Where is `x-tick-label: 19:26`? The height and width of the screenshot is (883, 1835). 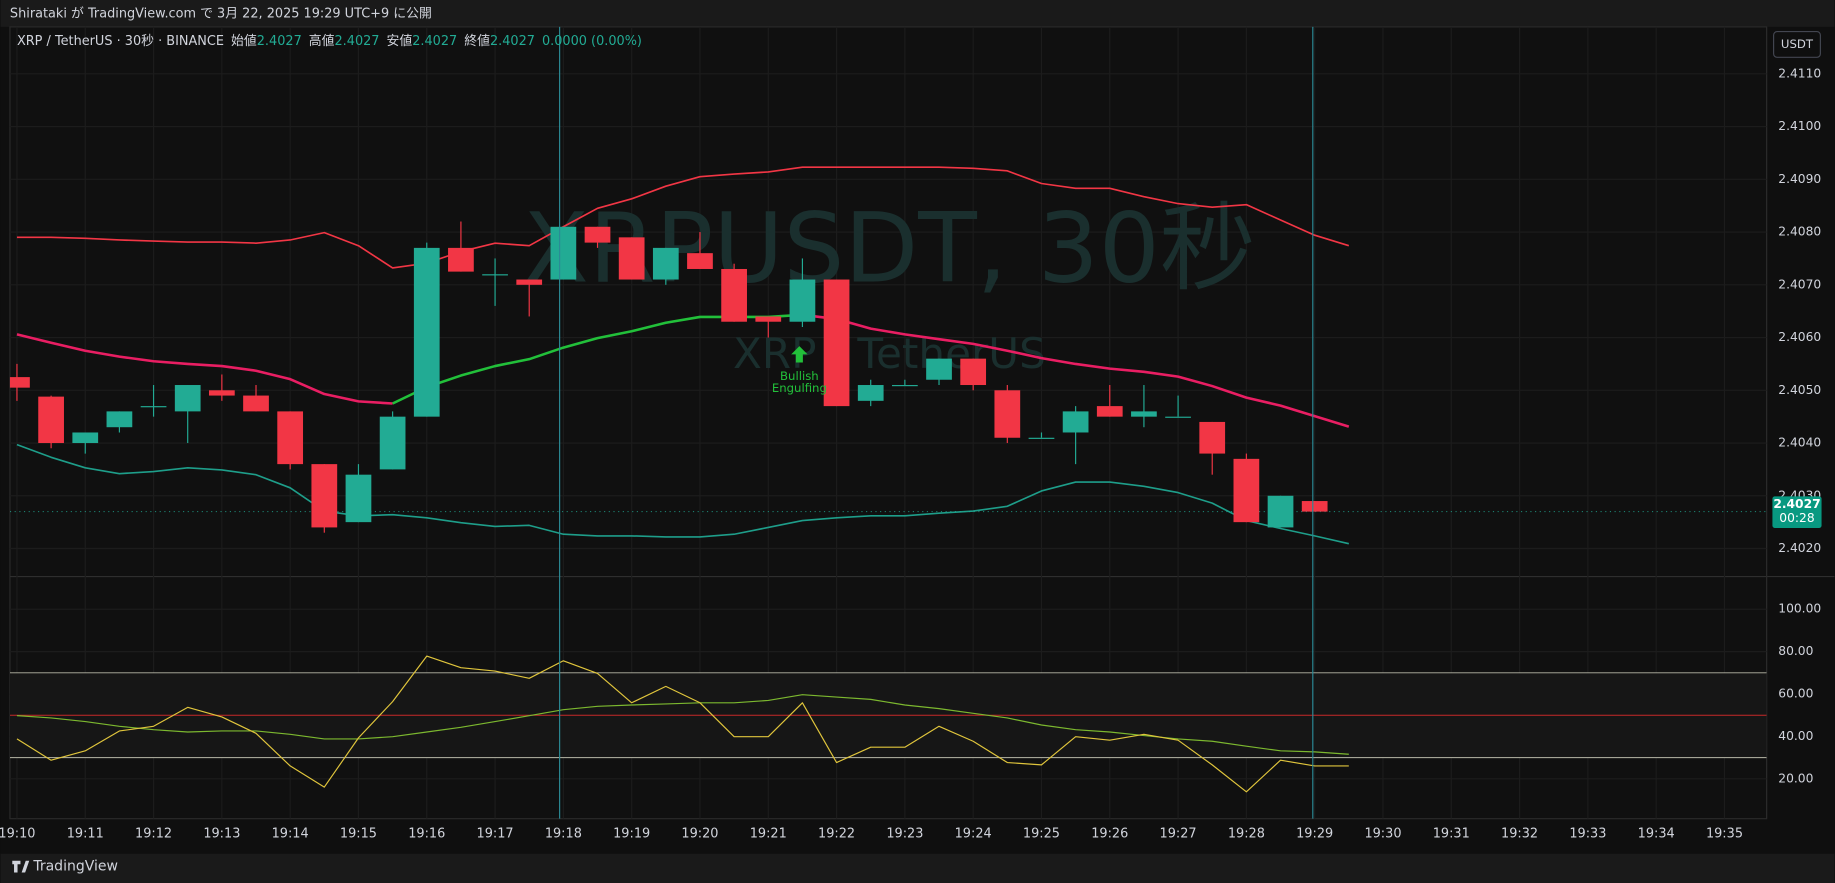
x-tick-label: 19:26 is located at coordinates (1109, 833).